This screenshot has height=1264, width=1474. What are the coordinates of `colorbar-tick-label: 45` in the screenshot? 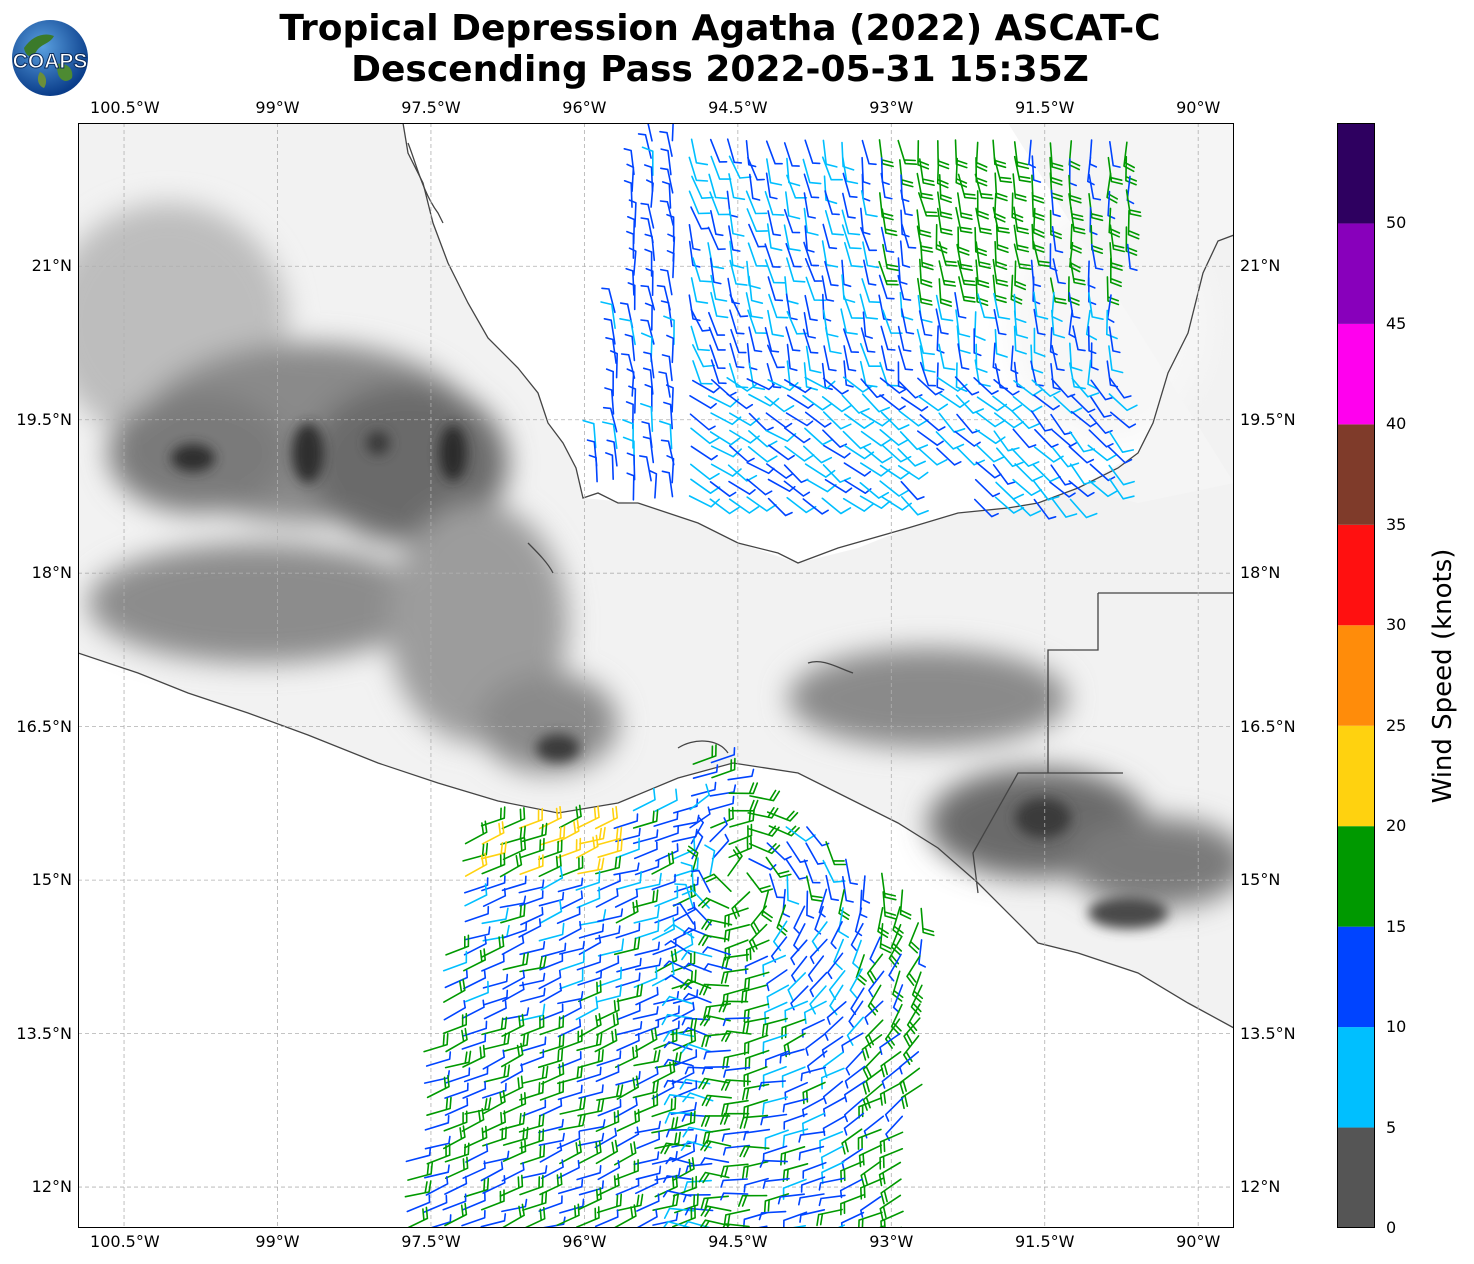 It's located at (1396, 323).